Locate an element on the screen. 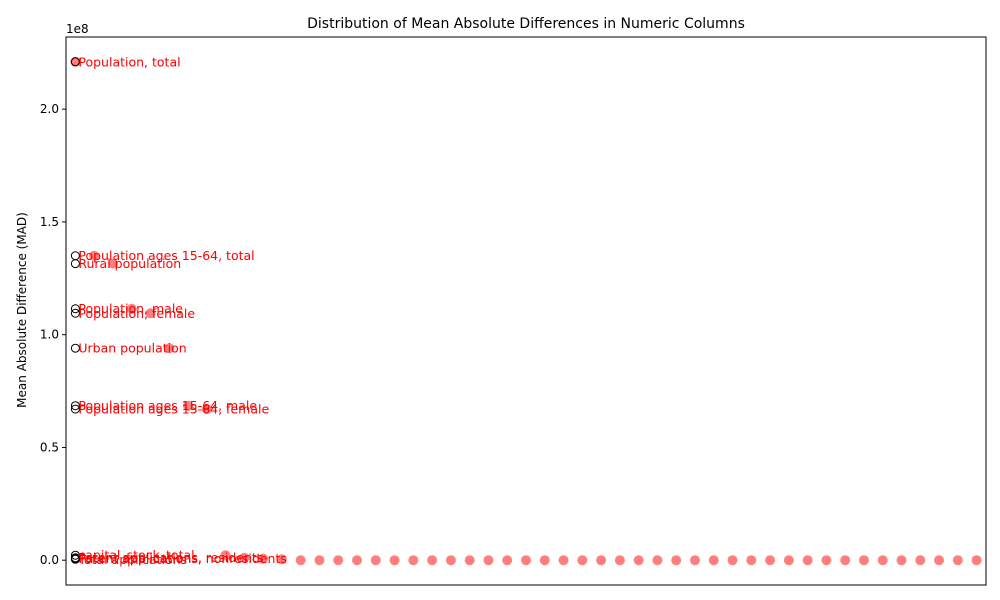  y-tick-label: 0.0 is located at coordinates (49, 560).